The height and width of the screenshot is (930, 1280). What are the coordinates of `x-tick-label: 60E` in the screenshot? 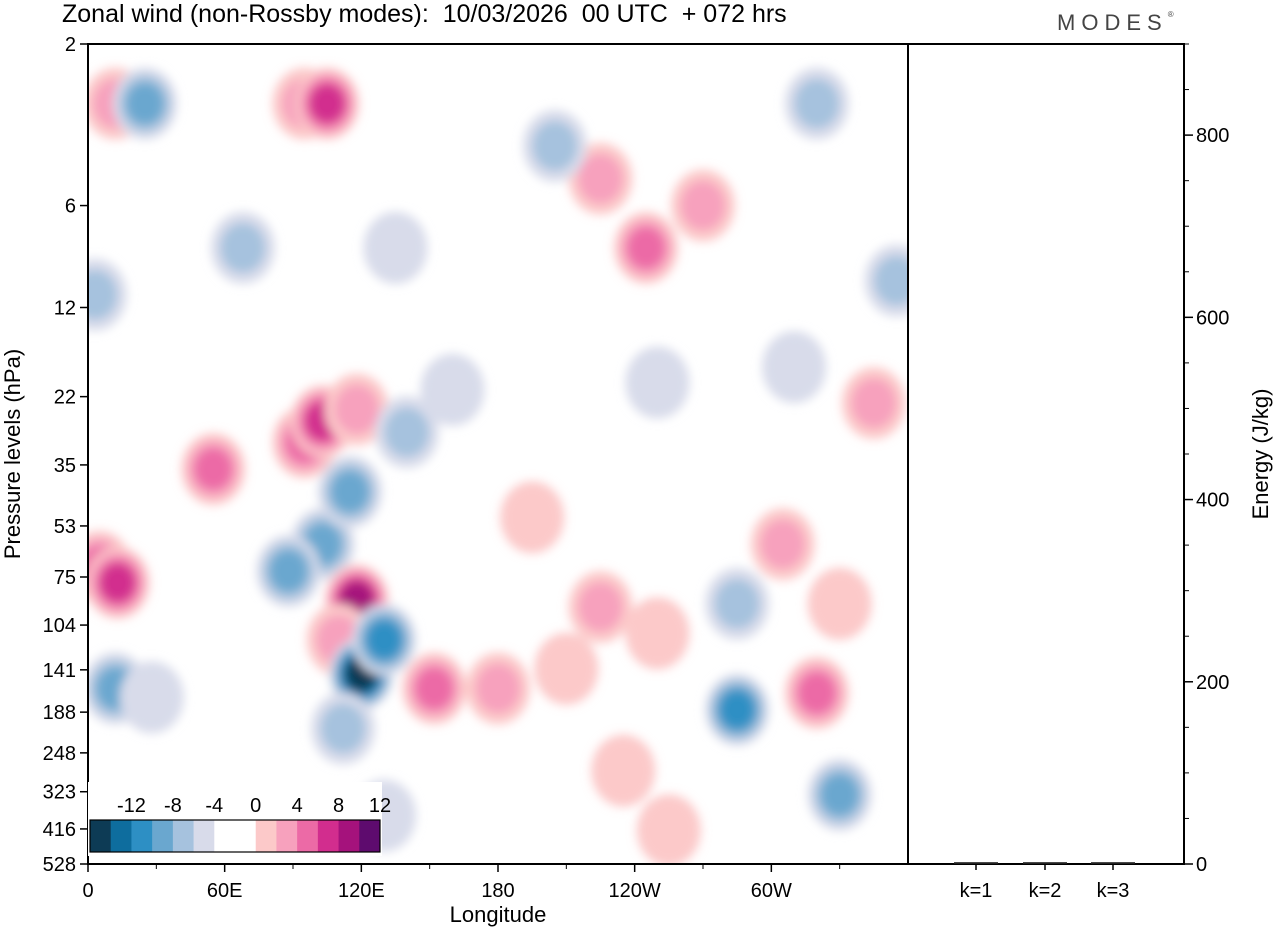 It's located at (225, 891).